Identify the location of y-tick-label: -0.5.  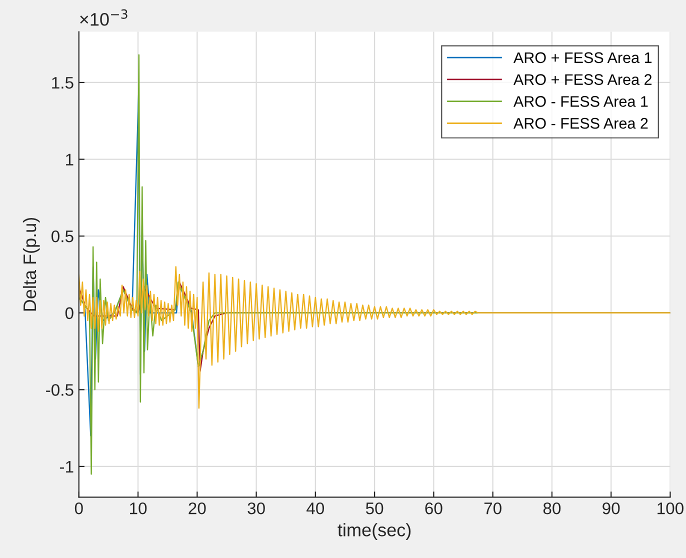
(60, 390).